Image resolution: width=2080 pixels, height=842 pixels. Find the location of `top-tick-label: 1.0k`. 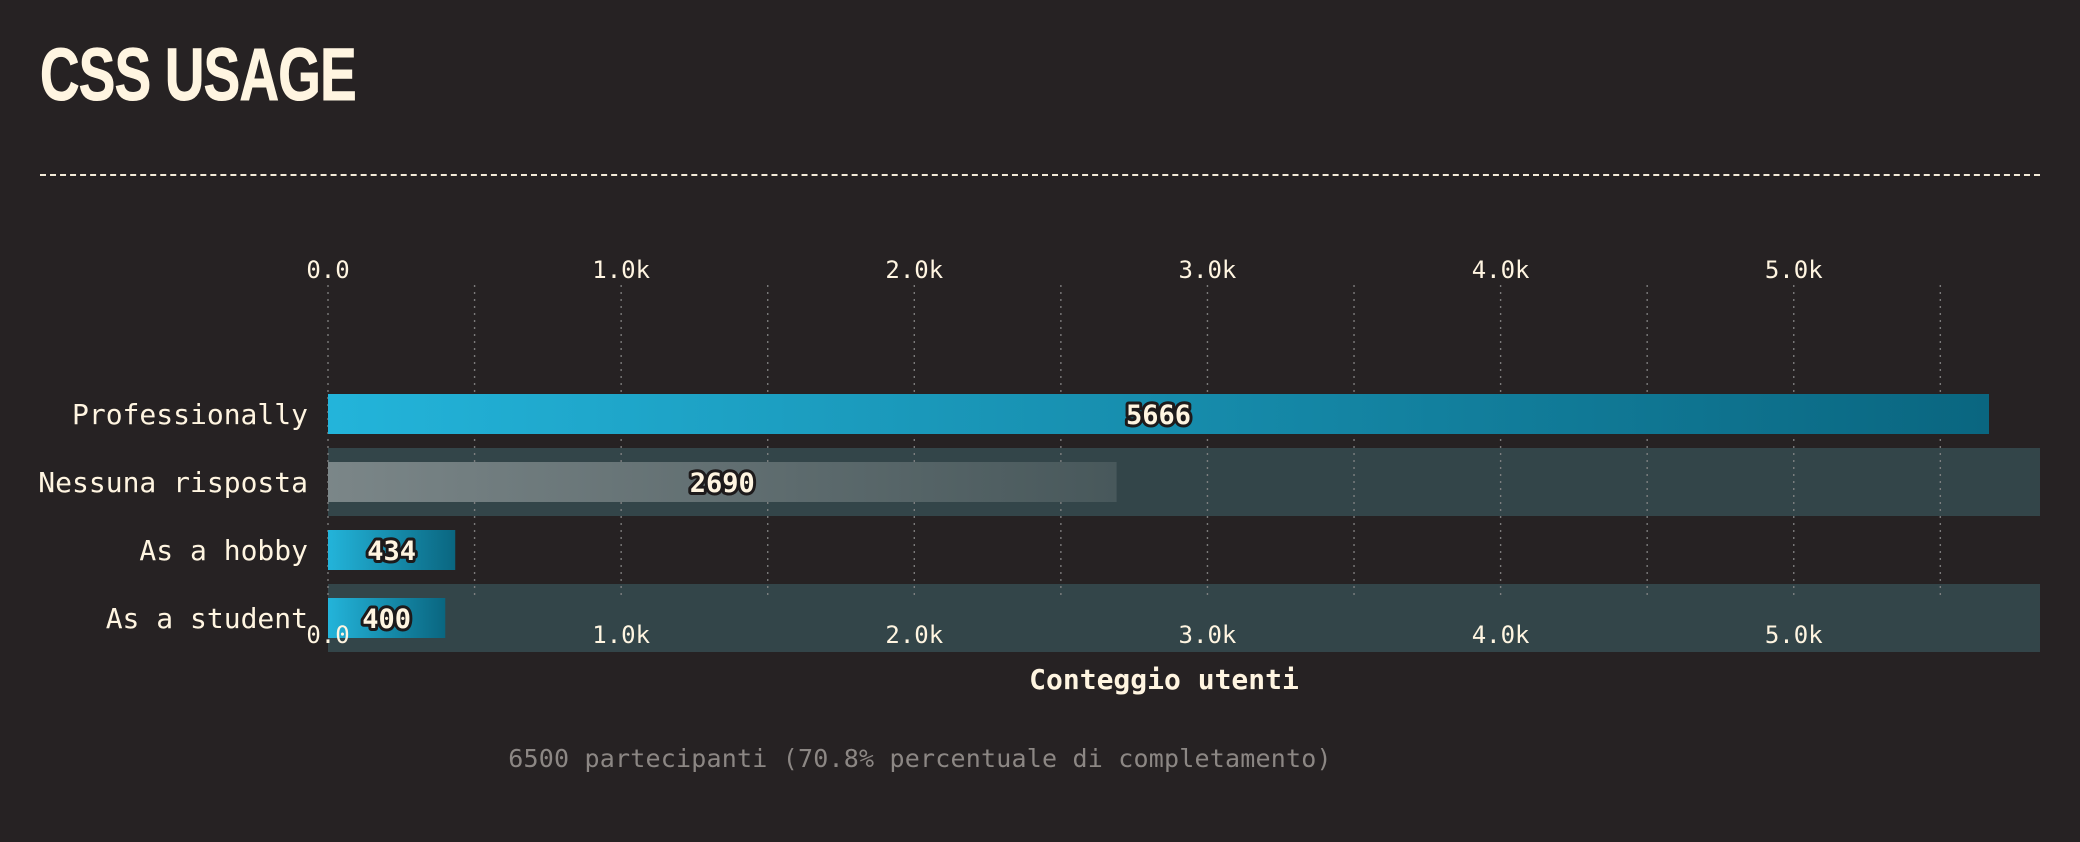

top-tick-label: 1.0k is located at coordinates (621, 270).